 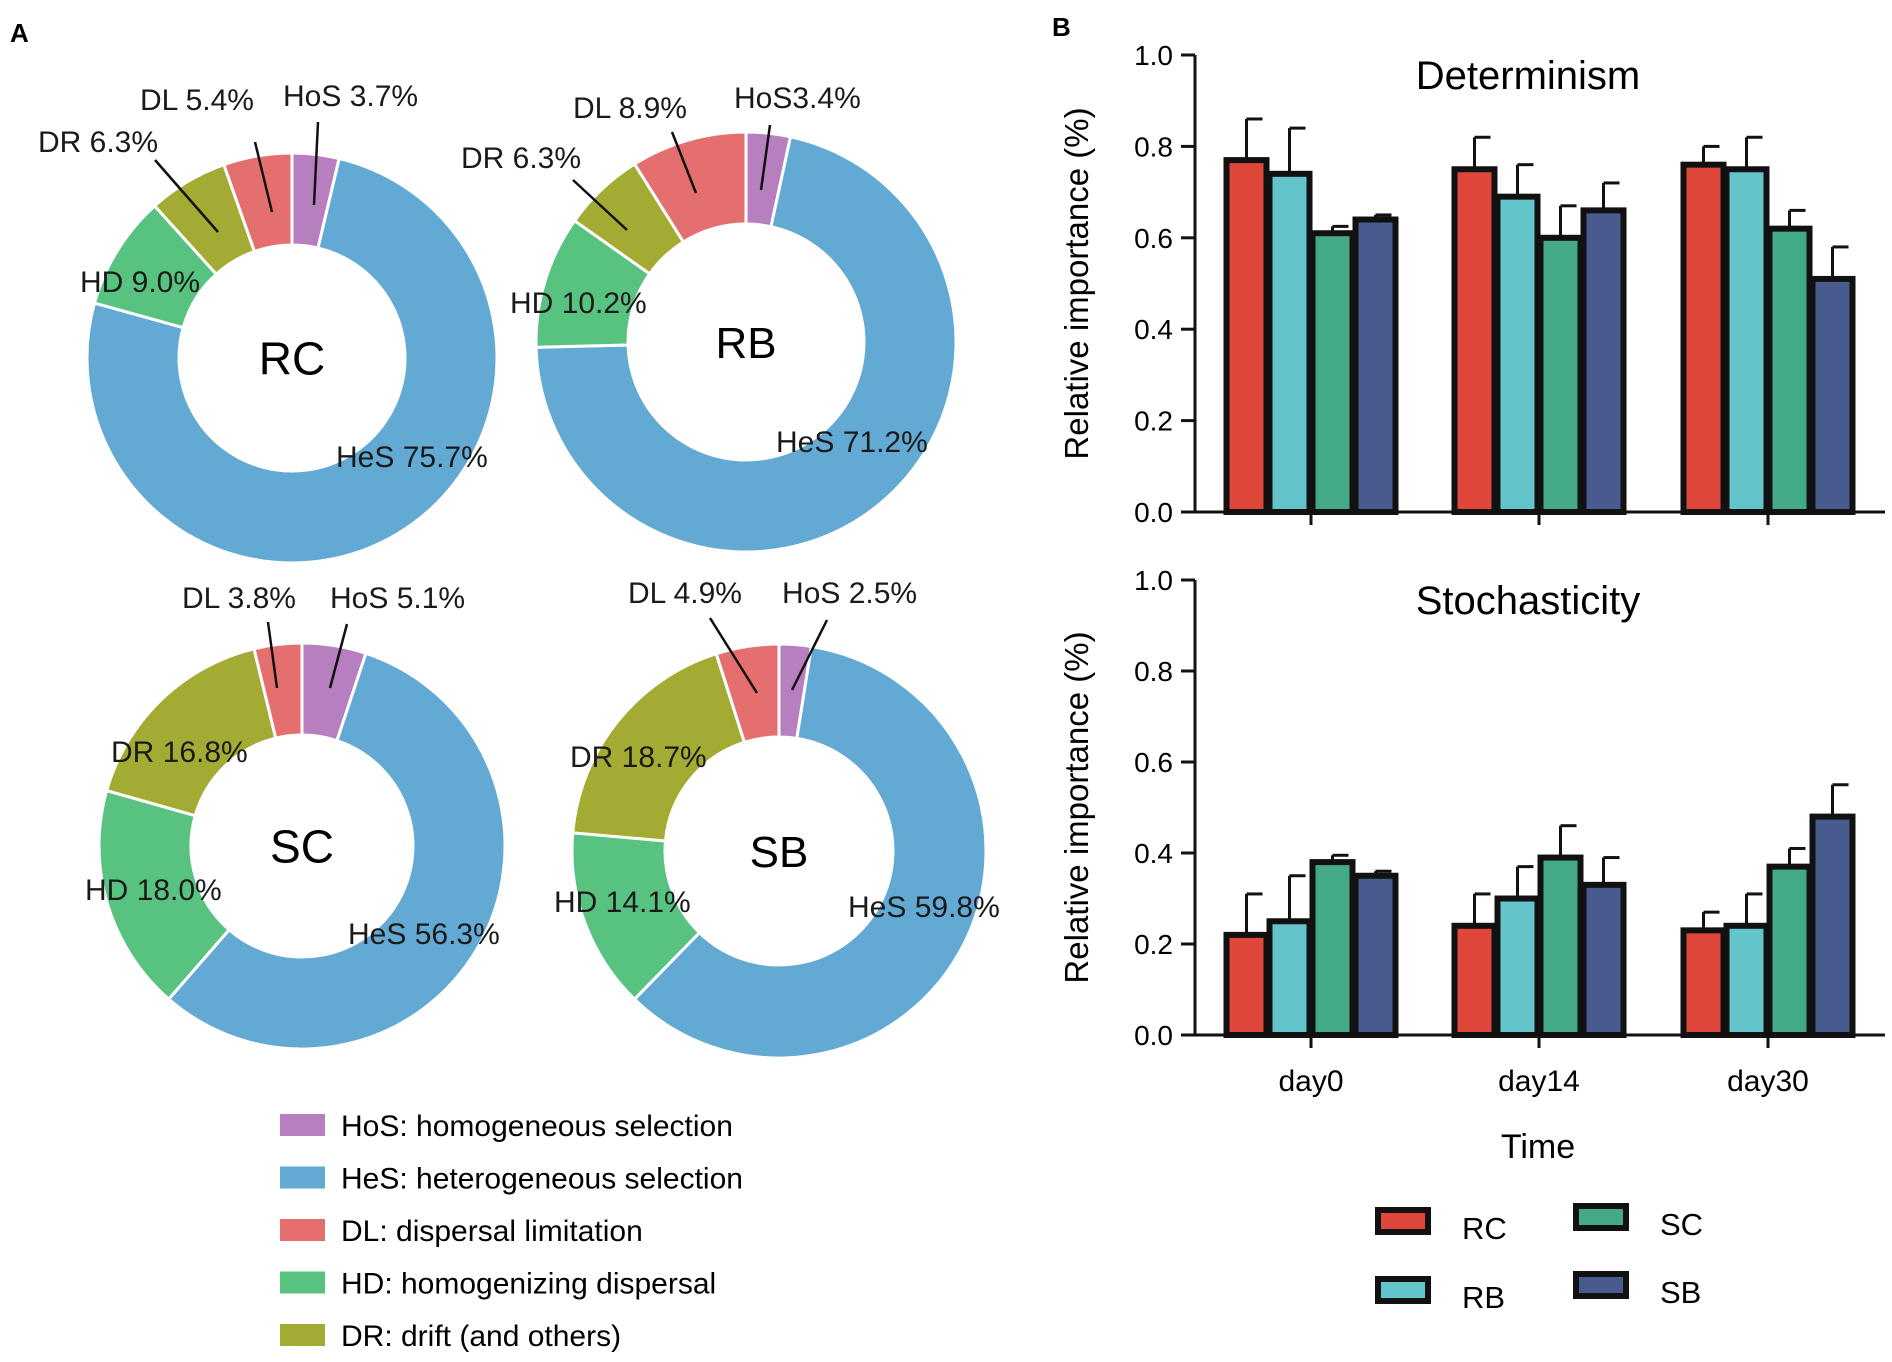 I want to click on slice-label-hes: HeS 59.8%, so click(x=924, y=907).